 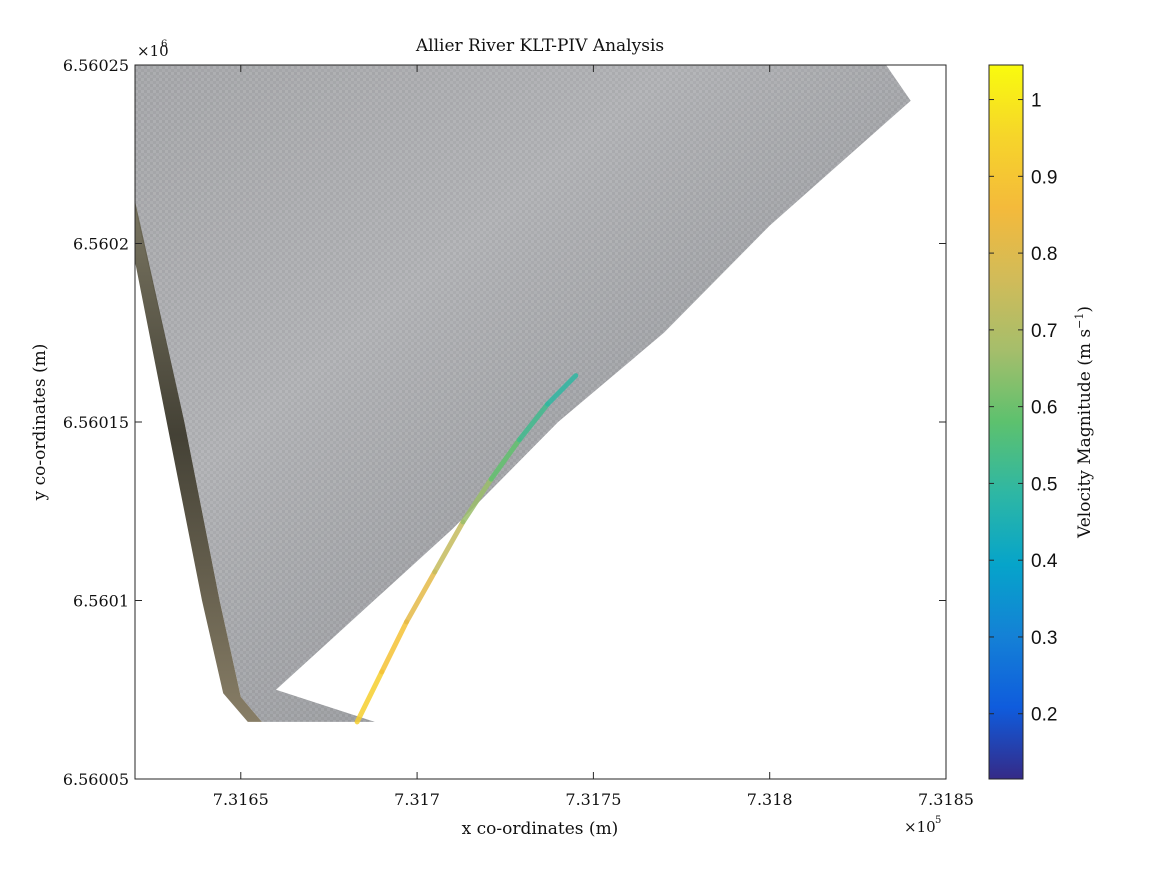 What do you see at coordinates (1044, 561) in the screenshot?
I see `colorbar-tick-label: 0.4` at bounding box center [1044, 561].